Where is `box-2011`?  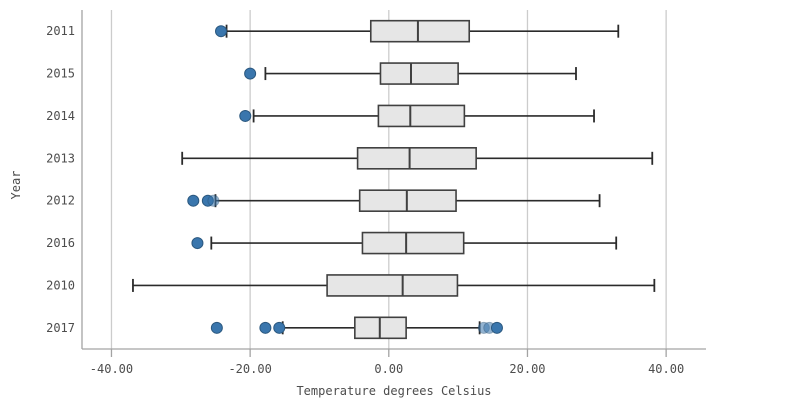
box-2011 is located at coordinates (420, 31).